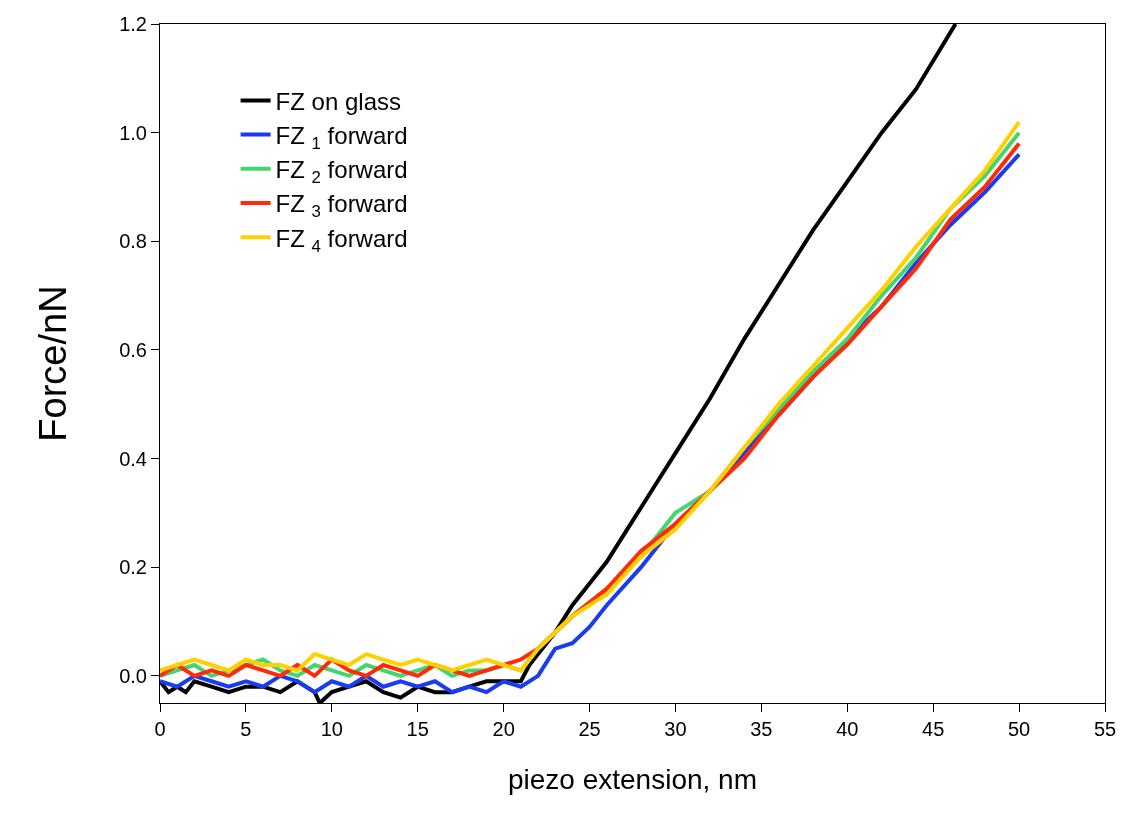 The height and width of the screenshot is (823, 1124). I want to click on legend-label: FZ on glass, so click(338, 101).